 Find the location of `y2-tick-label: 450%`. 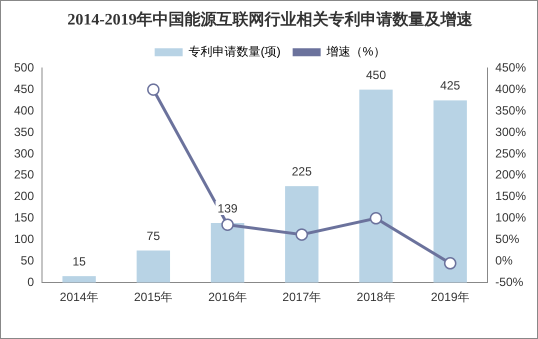

y2-tick-label: 450% is located at coordinates (510, 67).